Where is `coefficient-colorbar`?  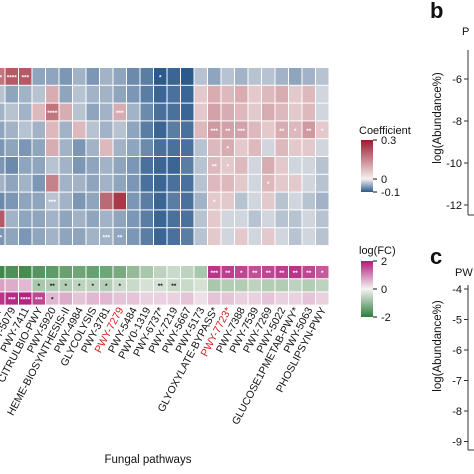
coefficient-colorbar is located at coordinates (367, 166).